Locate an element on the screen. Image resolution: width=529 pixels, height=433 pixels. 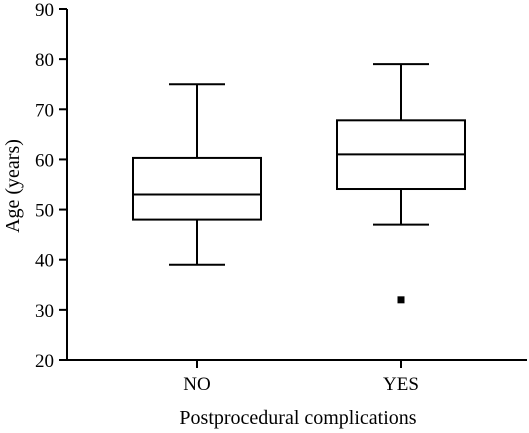
y-axis-title: Age (years) is located at coordinates (13, 186).